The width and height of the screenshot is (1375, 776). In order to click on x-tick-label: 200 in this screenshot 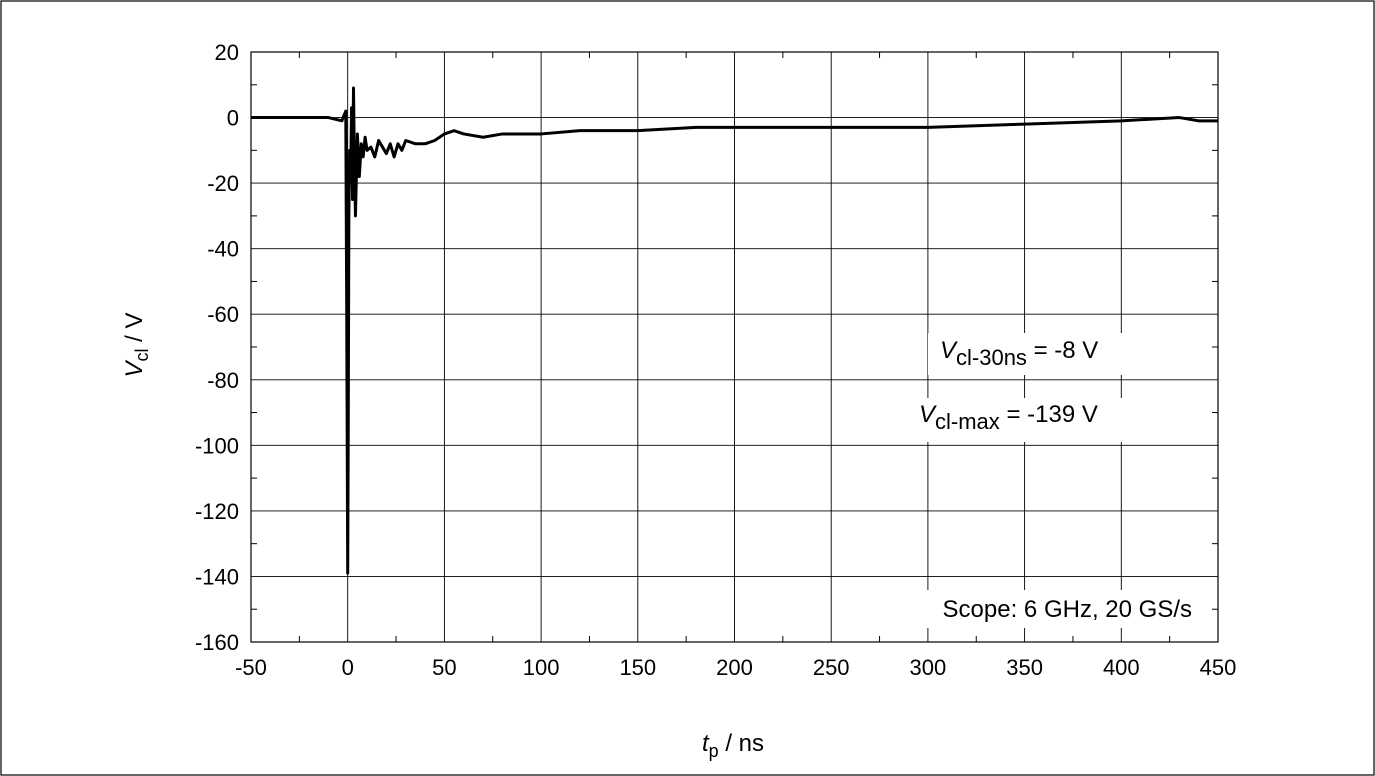, I will do `click(734, 667)`.